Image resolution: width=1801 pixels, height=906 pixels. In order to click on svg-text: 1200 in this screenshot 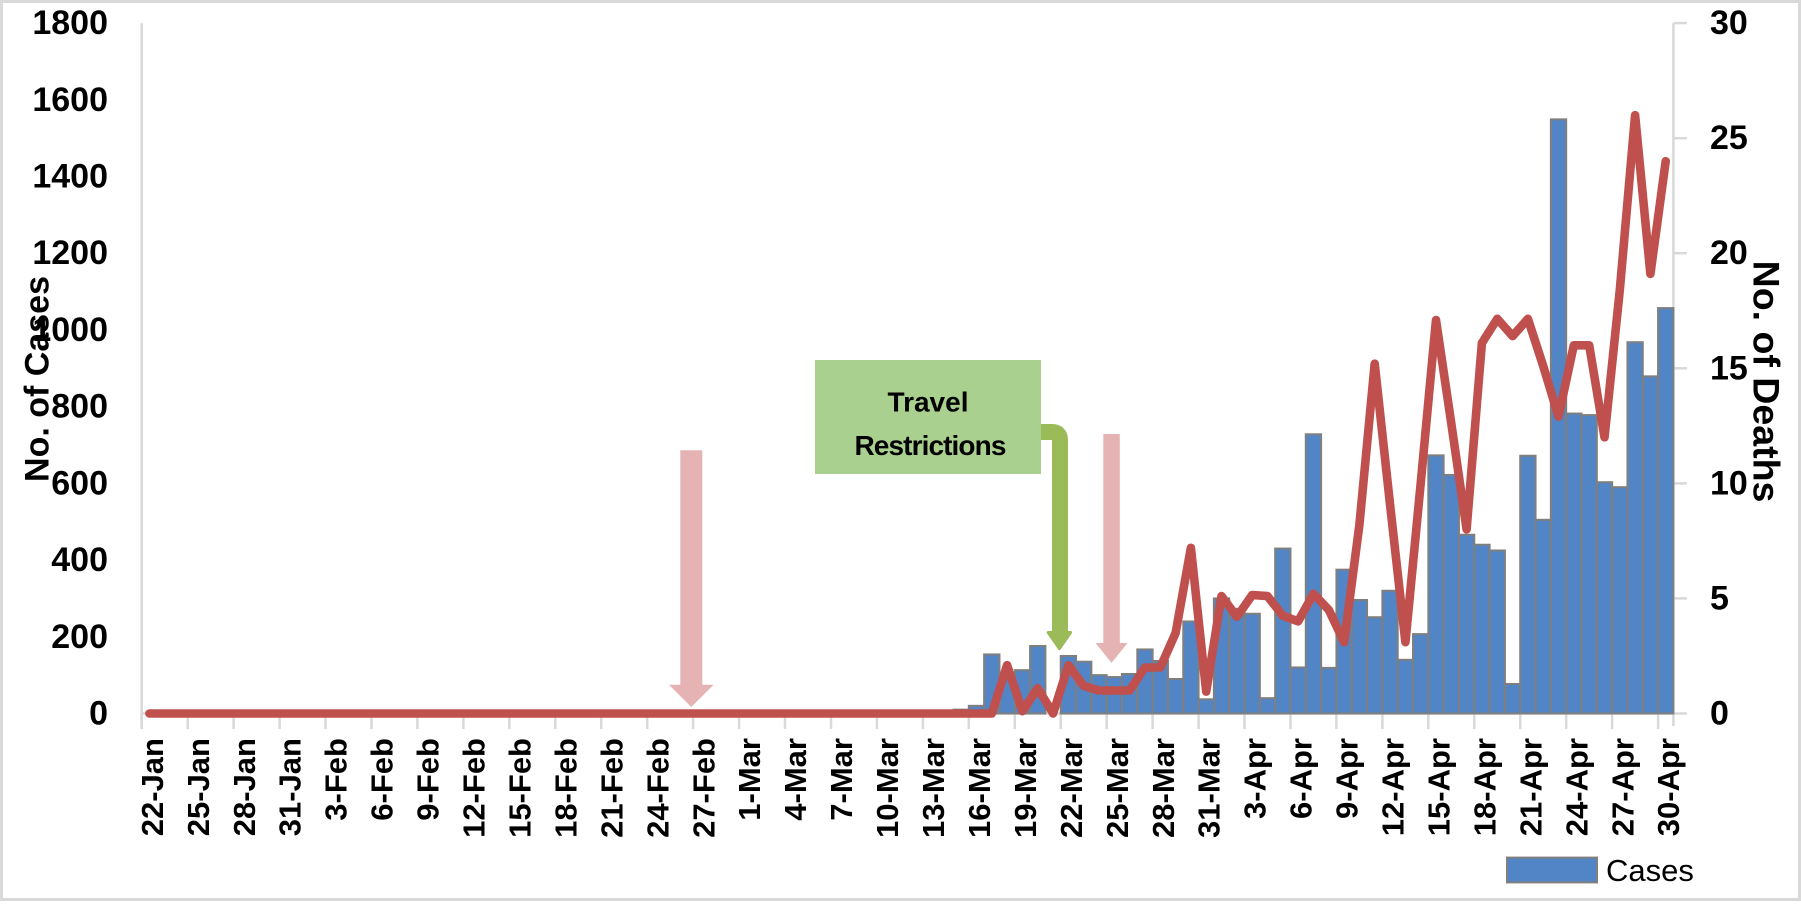, I will do `click(70, 253)`.